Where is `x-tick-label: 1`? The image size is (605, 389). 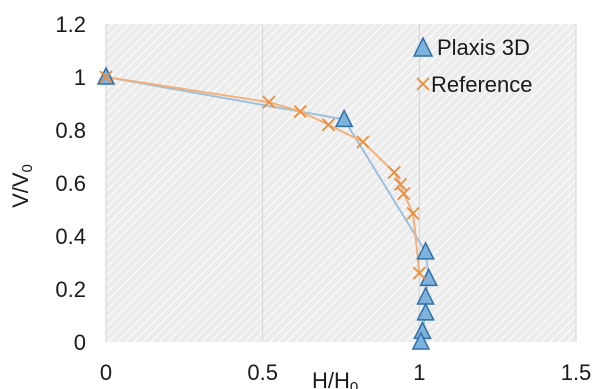 x-tick-label: 1 is located at coordinates (419, 372).